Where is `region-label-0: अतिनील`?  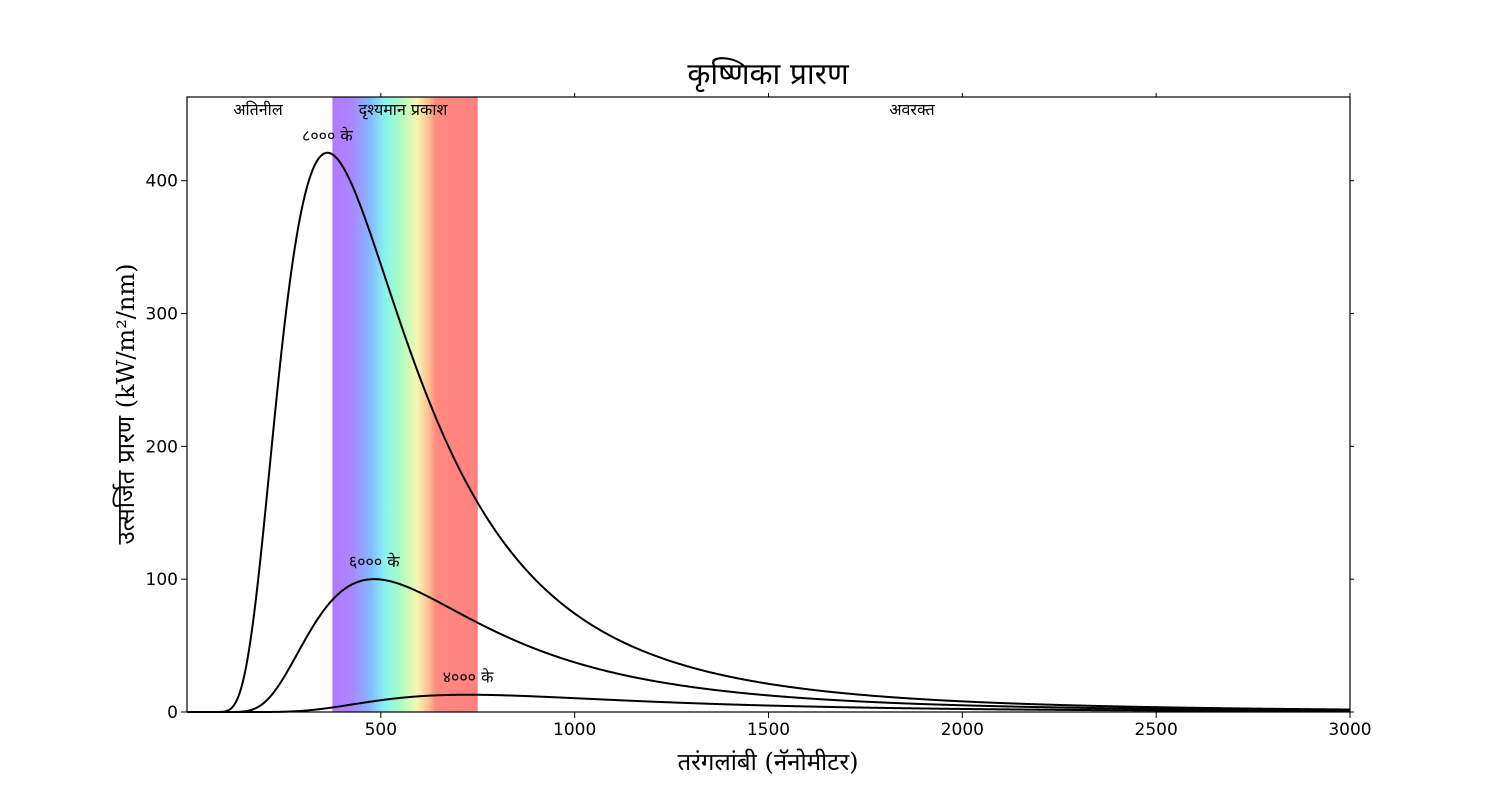 region-label-0: अतिनील is located at coordinates (258, 109).